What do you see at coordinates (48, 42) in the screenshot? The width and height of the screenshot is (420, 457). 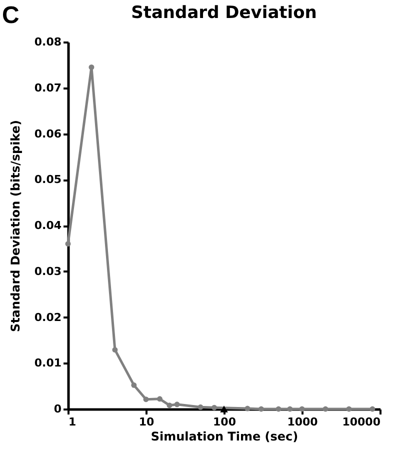 I see `y-tick-label: 0.08` at bounding box center [48, 42].